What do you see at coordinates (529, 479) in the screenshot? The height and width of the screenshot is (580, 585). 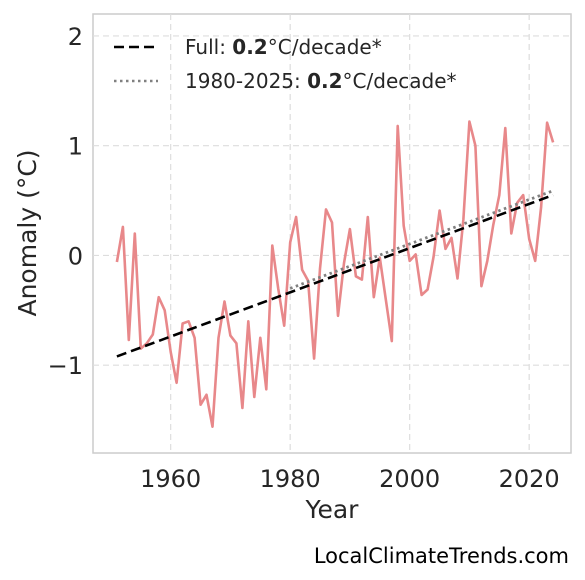 I see `x-tick-label: 2020` at bounding box center [529, 479].